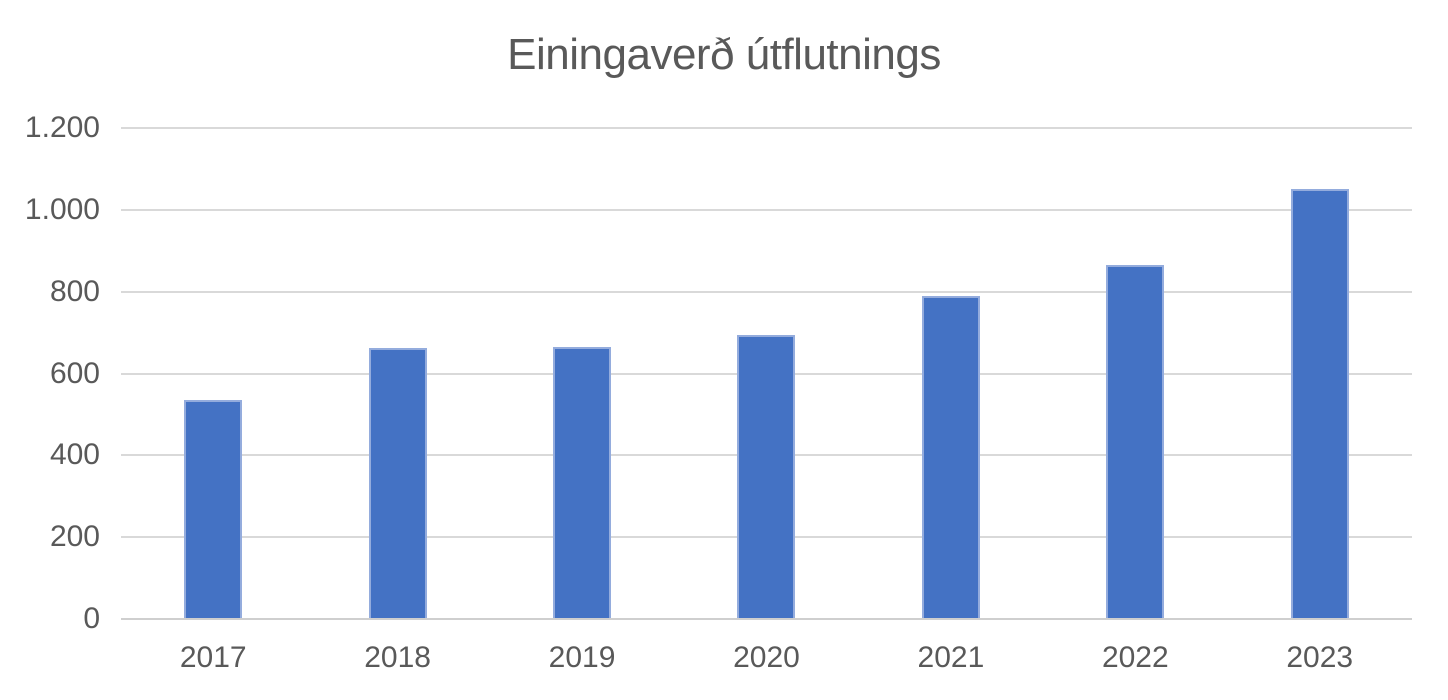  I want to click on bar-2019, so click(582, 482).